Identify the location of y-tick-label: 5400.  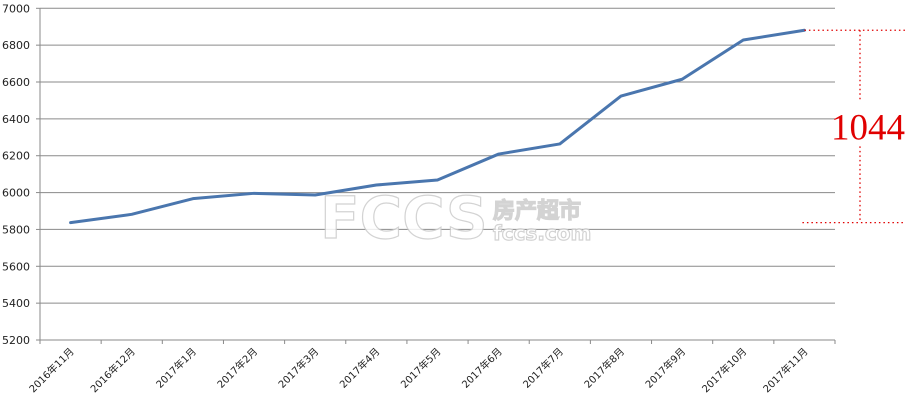
(16, 303).